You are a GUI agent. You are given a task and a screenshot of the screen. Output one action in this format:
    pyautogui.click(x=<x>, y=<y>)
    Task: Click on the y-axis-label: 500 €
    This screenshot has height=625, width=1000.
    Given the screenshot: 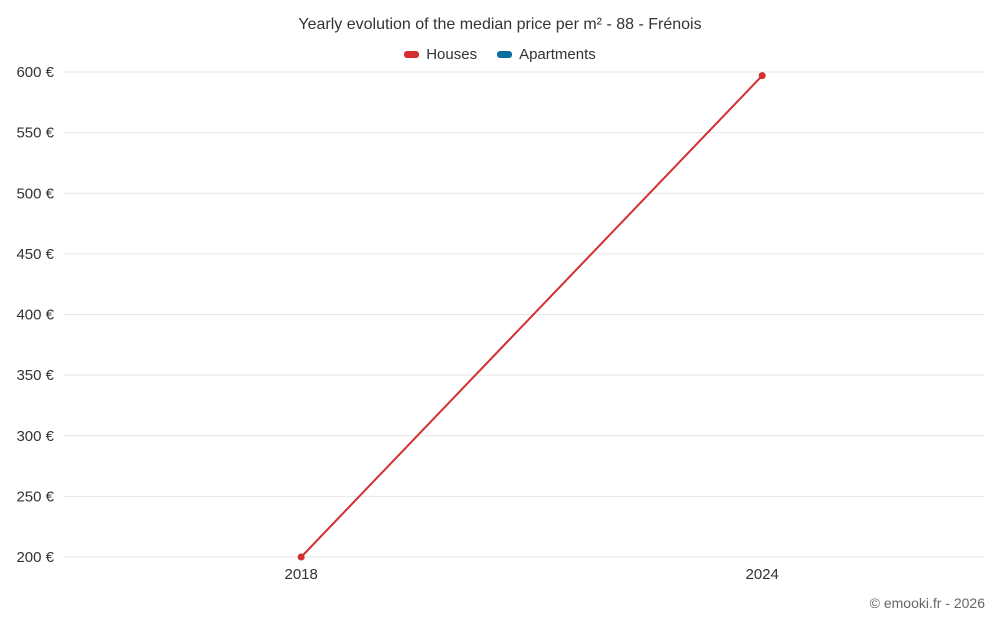 What is the action you would take?
    pyautogui.click(x=35, y=193)
    